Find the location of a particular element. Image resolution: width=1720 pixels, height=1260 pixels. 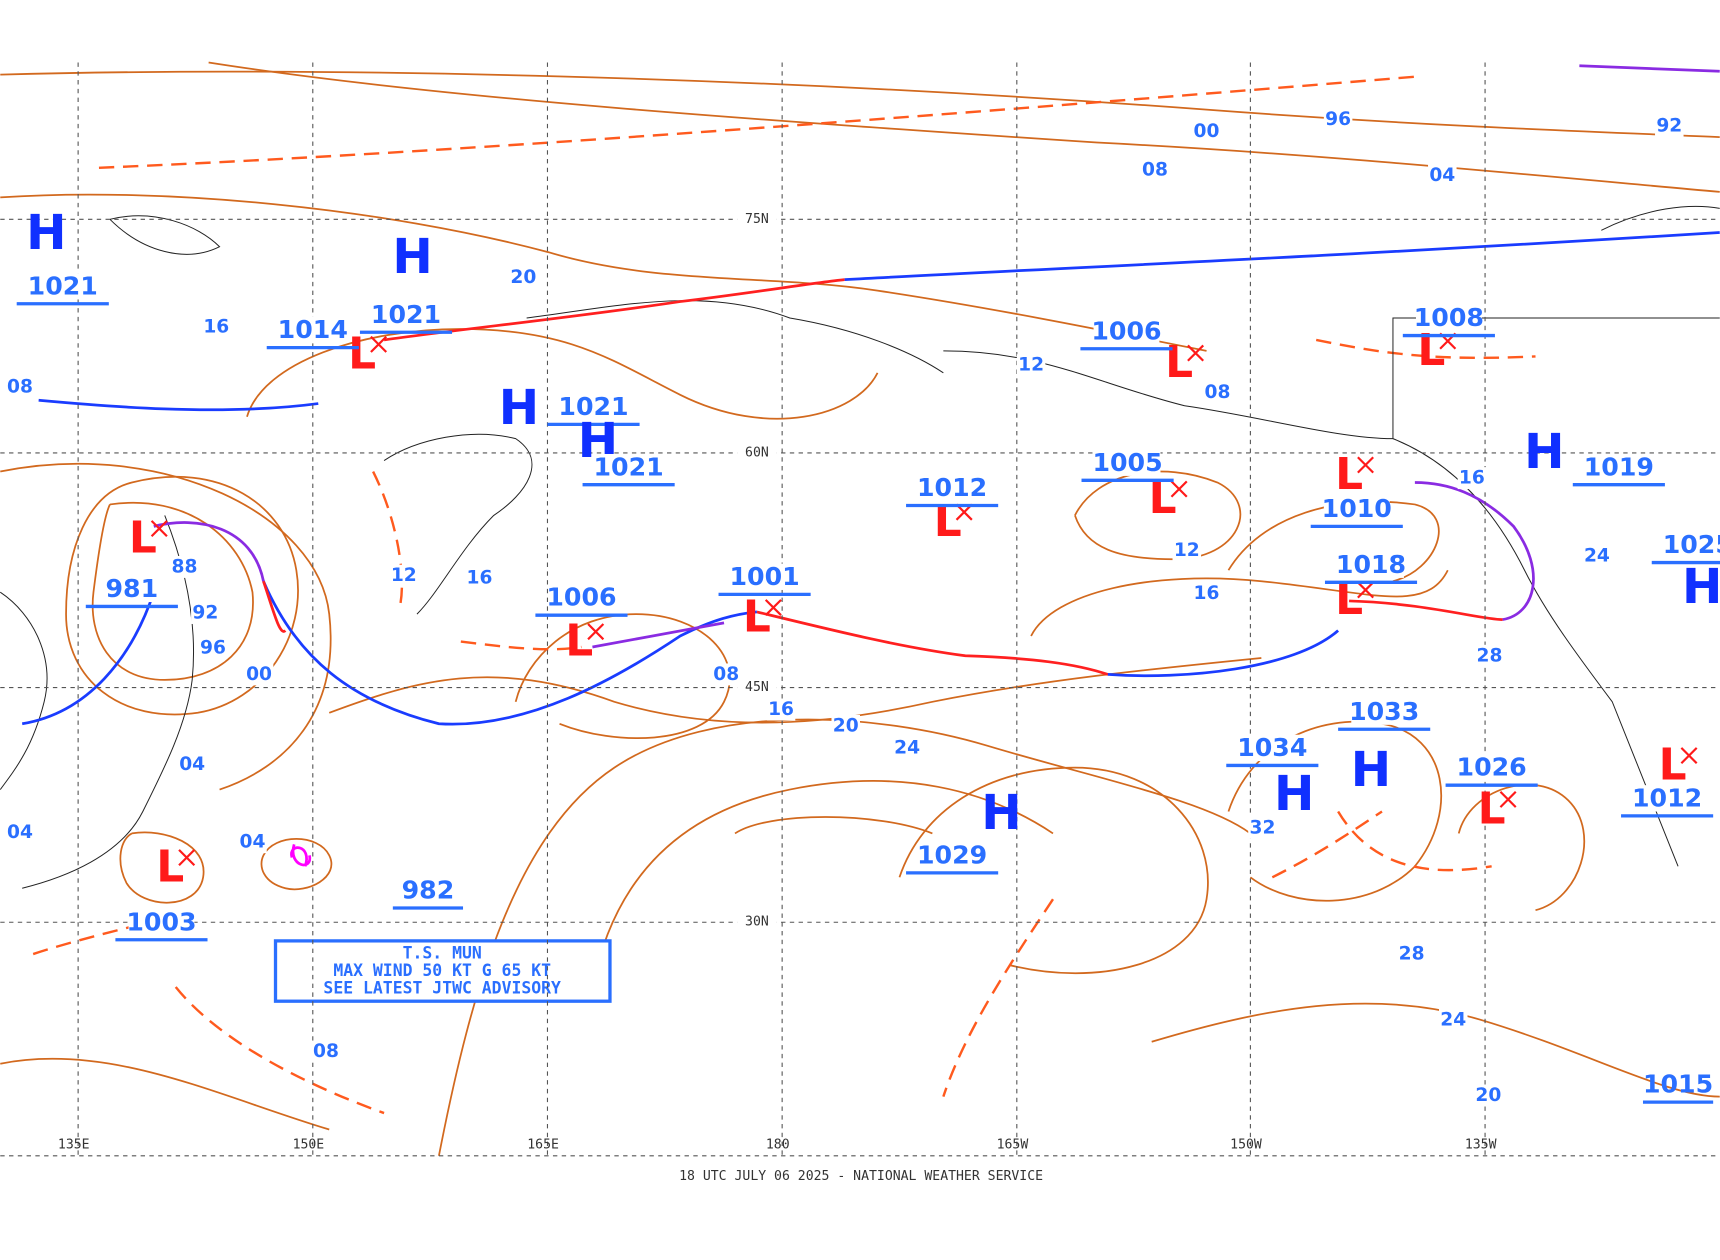

pressure-value: 1006 is located at coordinates (581, 597).